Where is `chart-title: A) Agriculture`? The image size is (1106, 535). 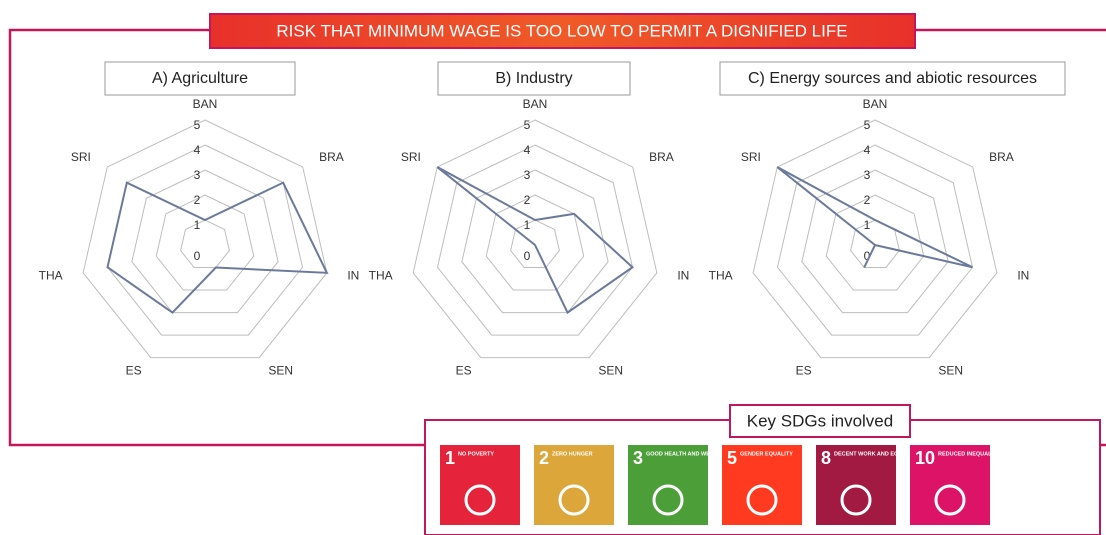
chart-title: A) Agriculture is located at coordinates (200, 78).